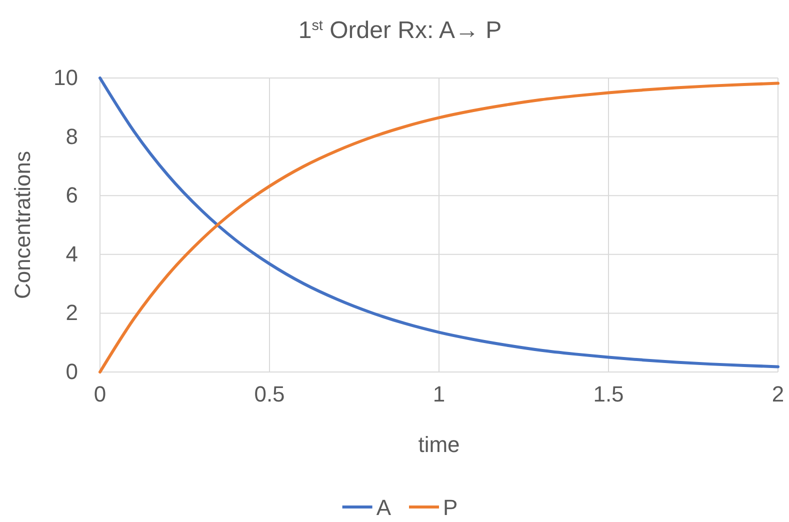 The image size is (789, 522). What do you see at coordinates (439, 394) in the screenshot?
I see `x-tick-label: 1` at bounding box center [439, 394].